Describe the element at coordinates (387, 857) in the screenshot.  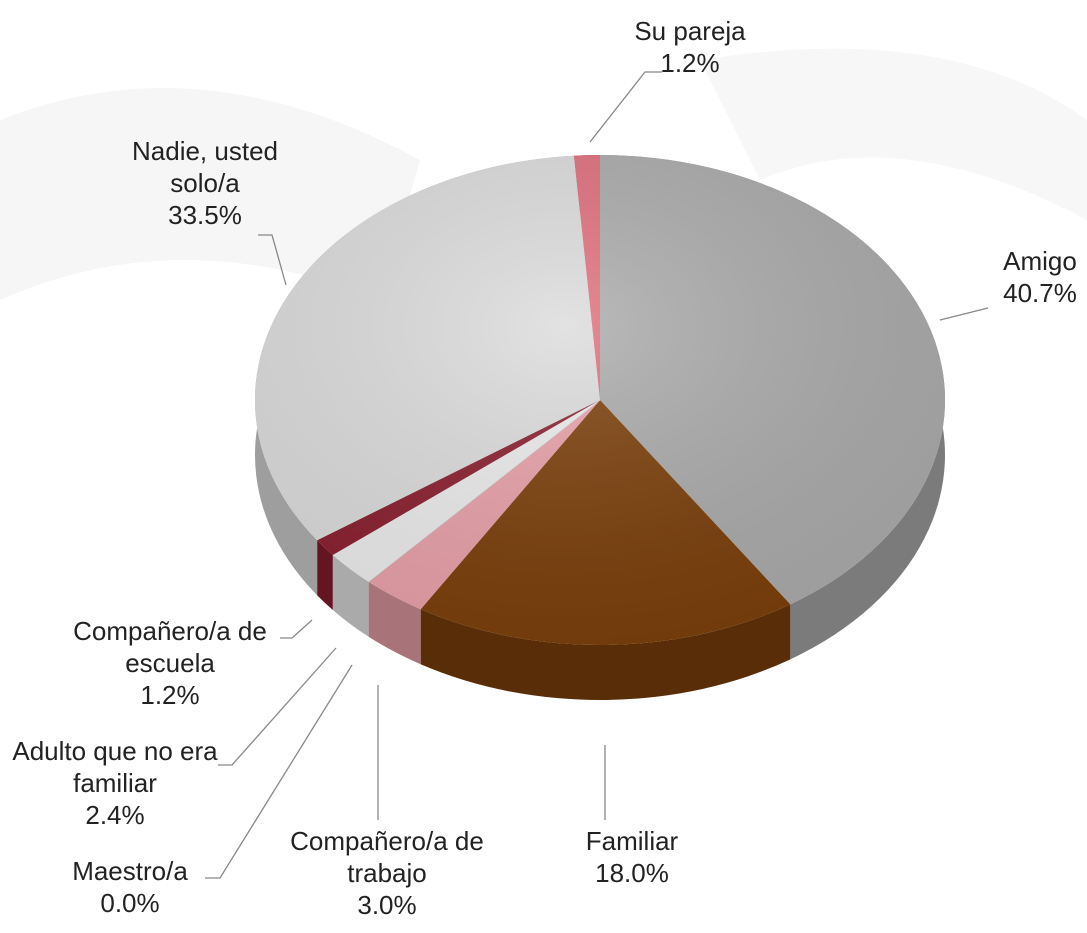
I see `category-label: Compañero/a de trabajo` at that location.